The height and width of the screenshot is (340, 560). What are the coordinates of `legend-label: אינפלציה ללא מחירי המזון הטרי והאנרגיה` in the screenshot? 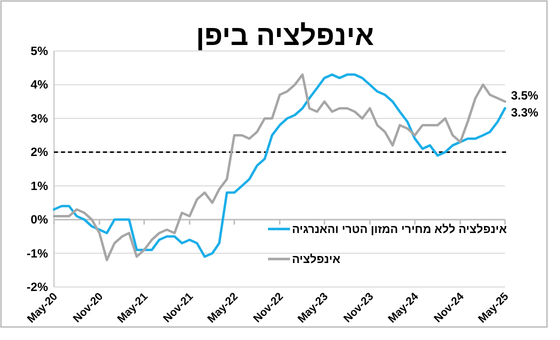 It's located at (399, 229).